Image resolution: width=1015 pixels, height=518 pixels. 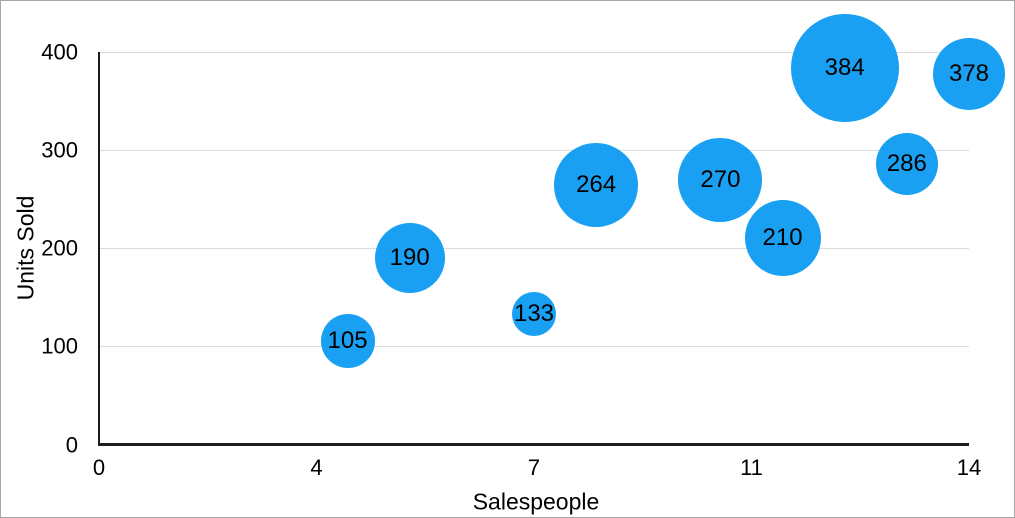 I want to click on x-tick-label-4: 4, so click(x=316, y=467).